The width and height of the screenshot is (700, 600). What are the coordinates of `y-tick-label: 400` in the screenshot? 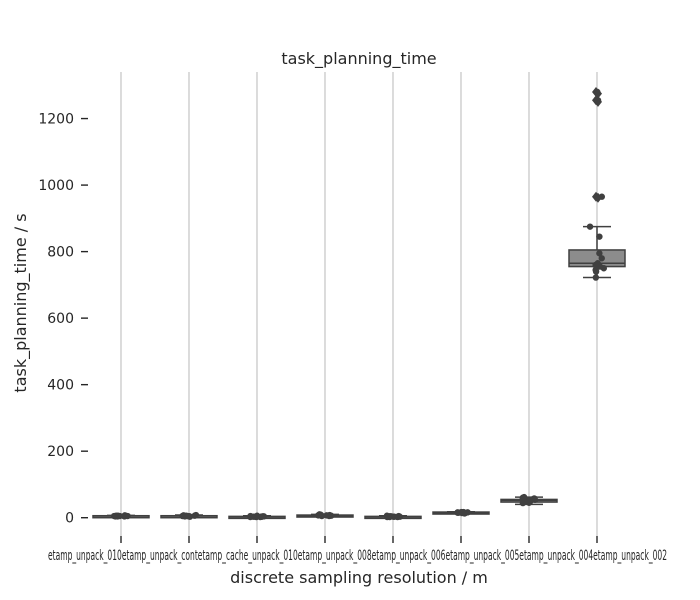 It's located at (60, 386).